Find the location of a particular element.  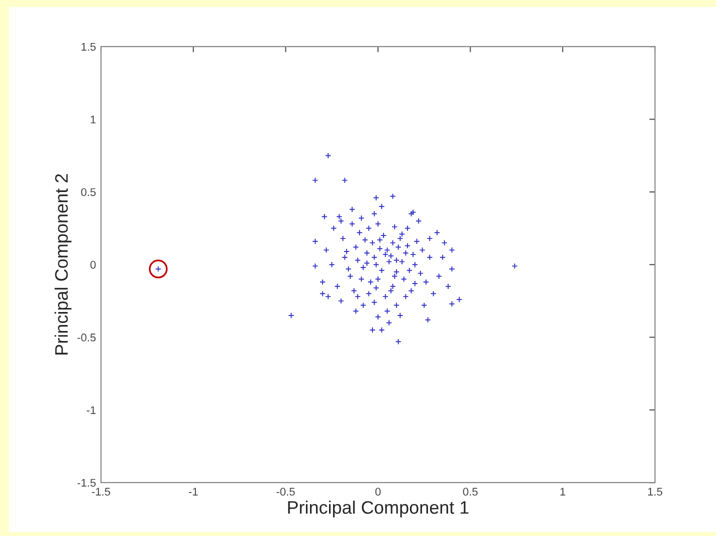

y-tick-label: 0 is located at coordinates (93, 264).